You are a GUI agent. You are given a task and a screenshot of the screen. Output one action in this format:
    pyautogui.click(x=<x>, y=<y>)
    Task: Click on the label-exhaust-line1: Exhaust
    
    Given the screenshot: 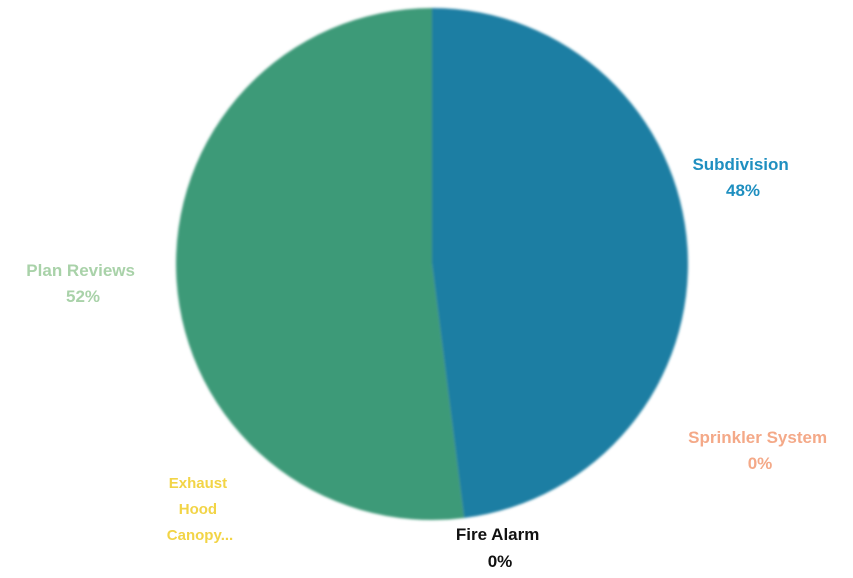 What is the action you would take?
    pyautogui.click(x=198, y=483)
    